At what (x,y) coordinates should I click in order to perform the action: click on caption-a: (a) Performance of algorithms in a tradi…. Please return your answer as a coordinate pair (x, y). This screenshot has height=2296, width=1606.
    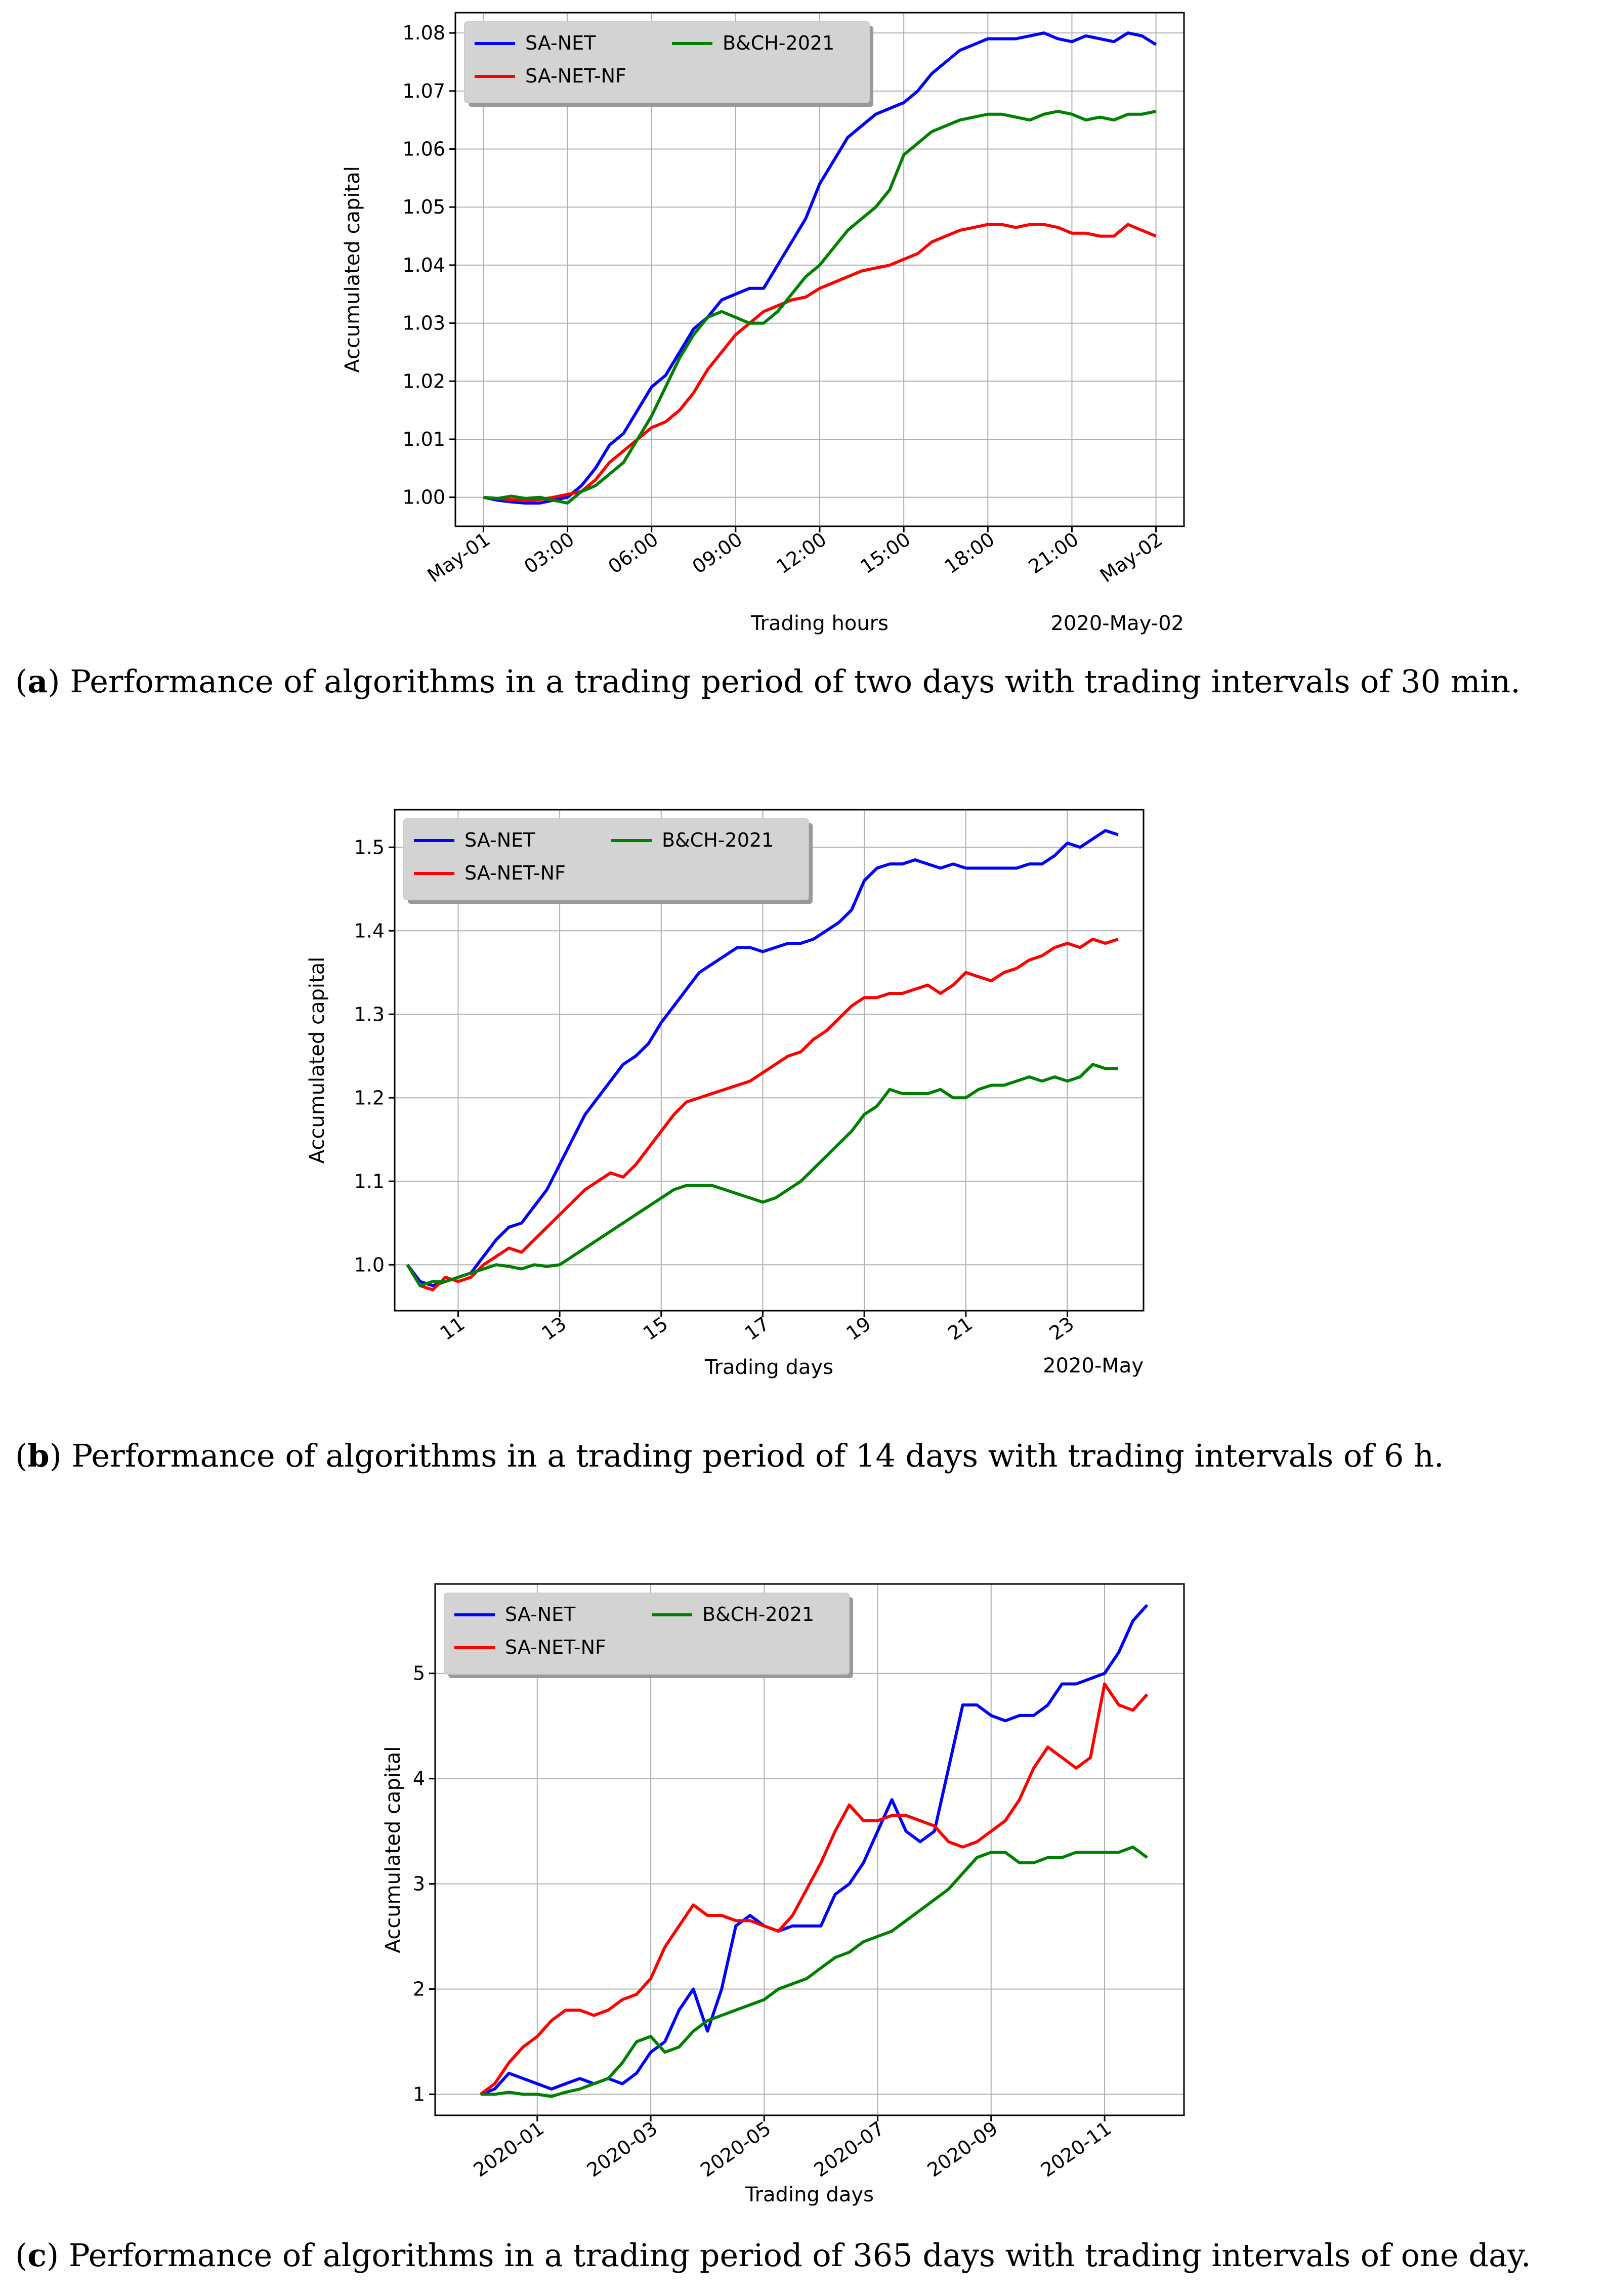
    Looking at the image, I should click on (767, 681).